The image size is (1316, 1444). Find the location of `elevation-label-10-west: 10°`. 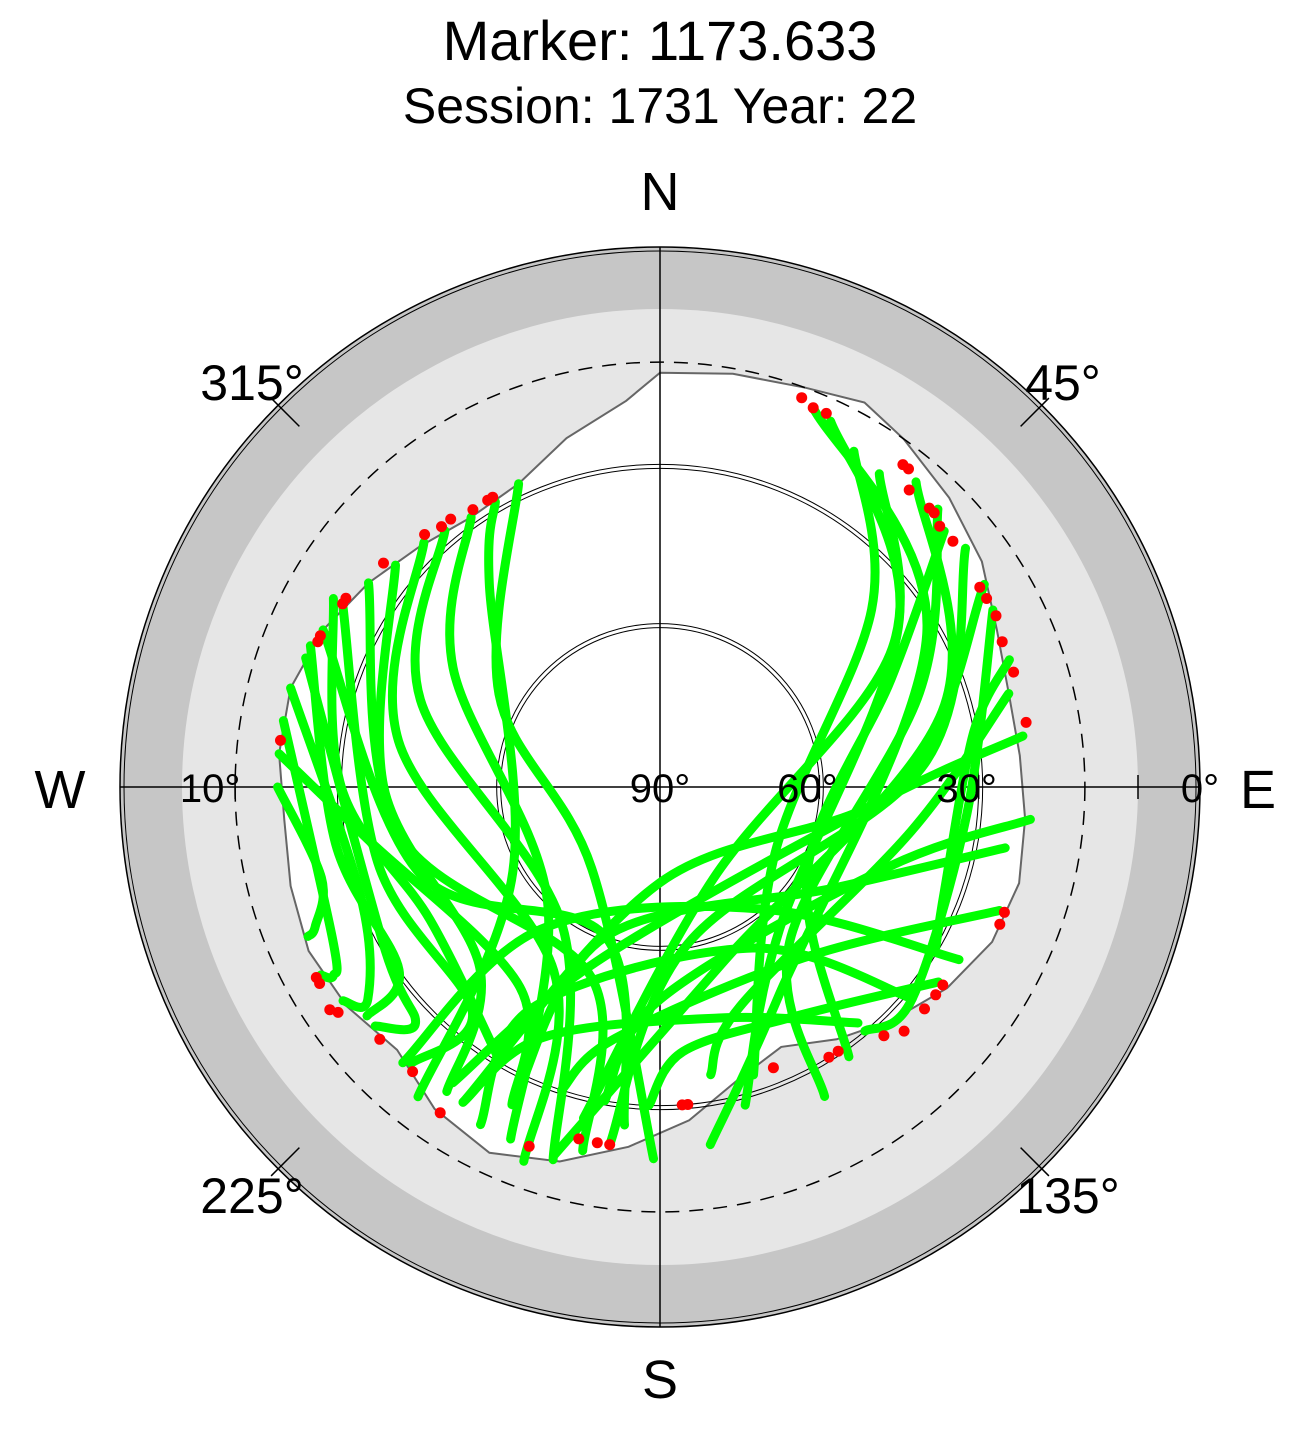

elevation-label-10-west: 10° is located at coordinates (210, 789).